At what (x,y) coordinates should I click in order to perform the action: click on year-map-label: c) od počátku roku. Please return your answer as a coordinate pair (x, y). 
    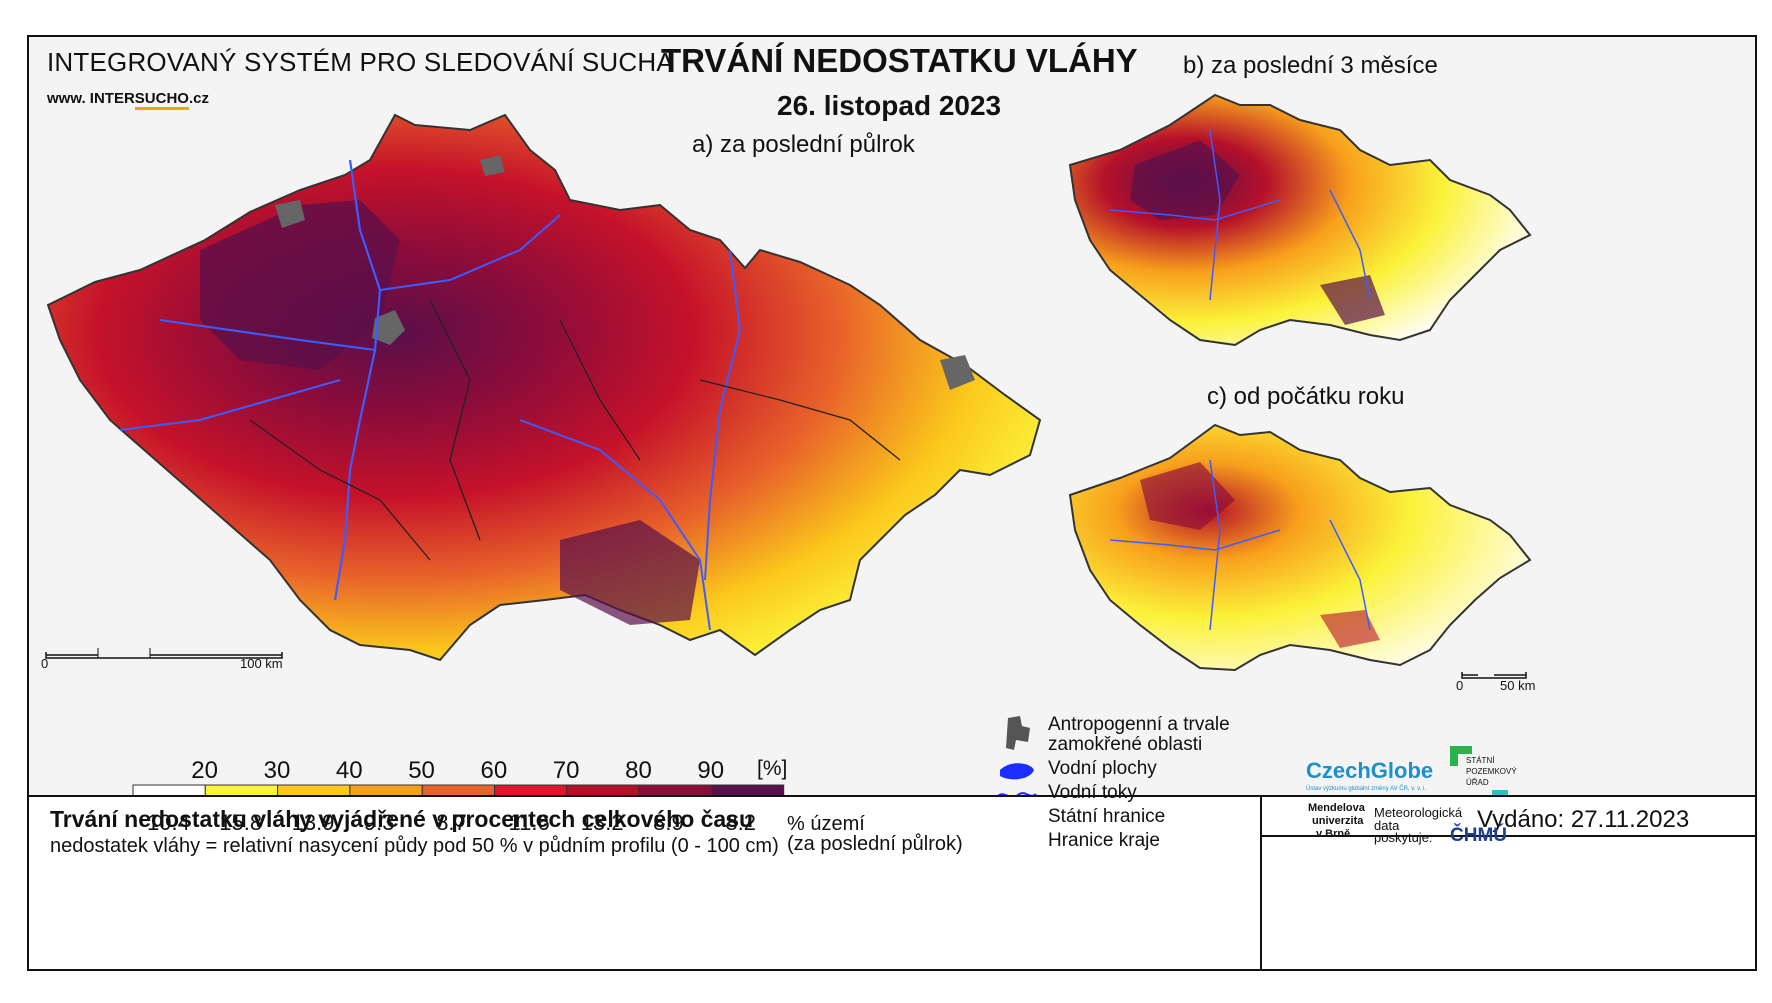
    Looking at the image, I should click on (1306, 396).